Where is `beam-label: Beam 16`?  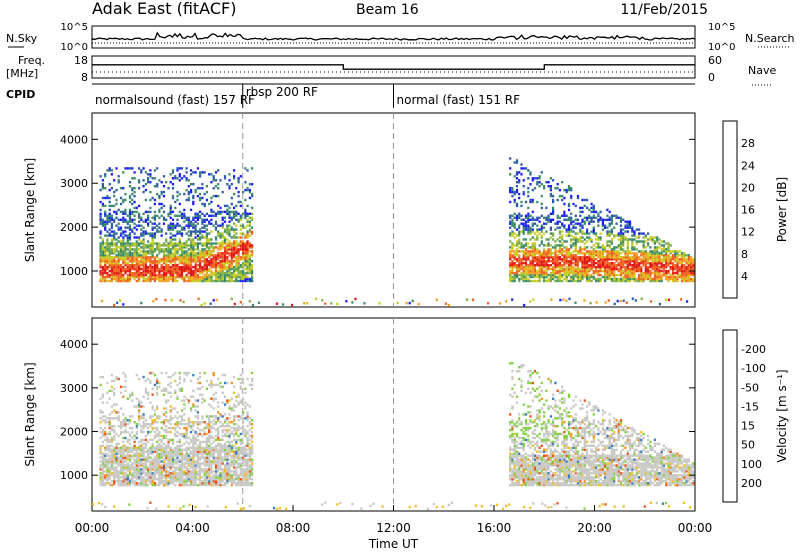 beam-label: Beam 16 is located at coordinates (387, 10).